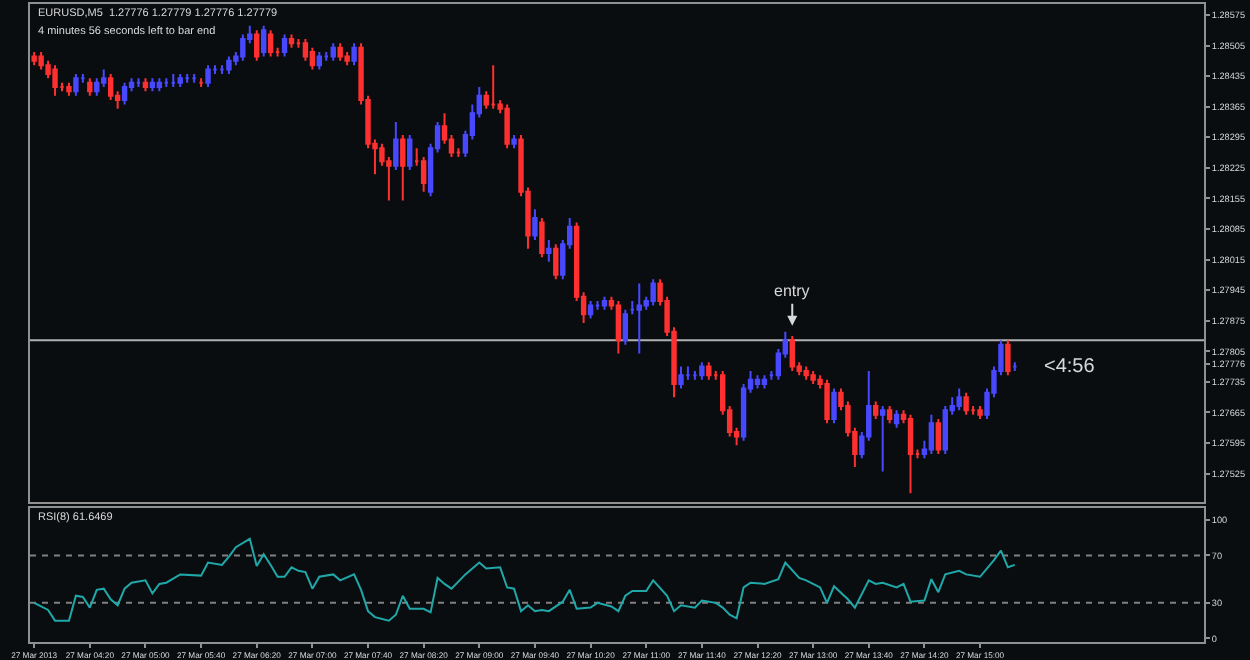  What do you see at coordinates (1070, 367) in the screenshot?
I see `annotation: <4:56` at bounding box center [1070, 367].